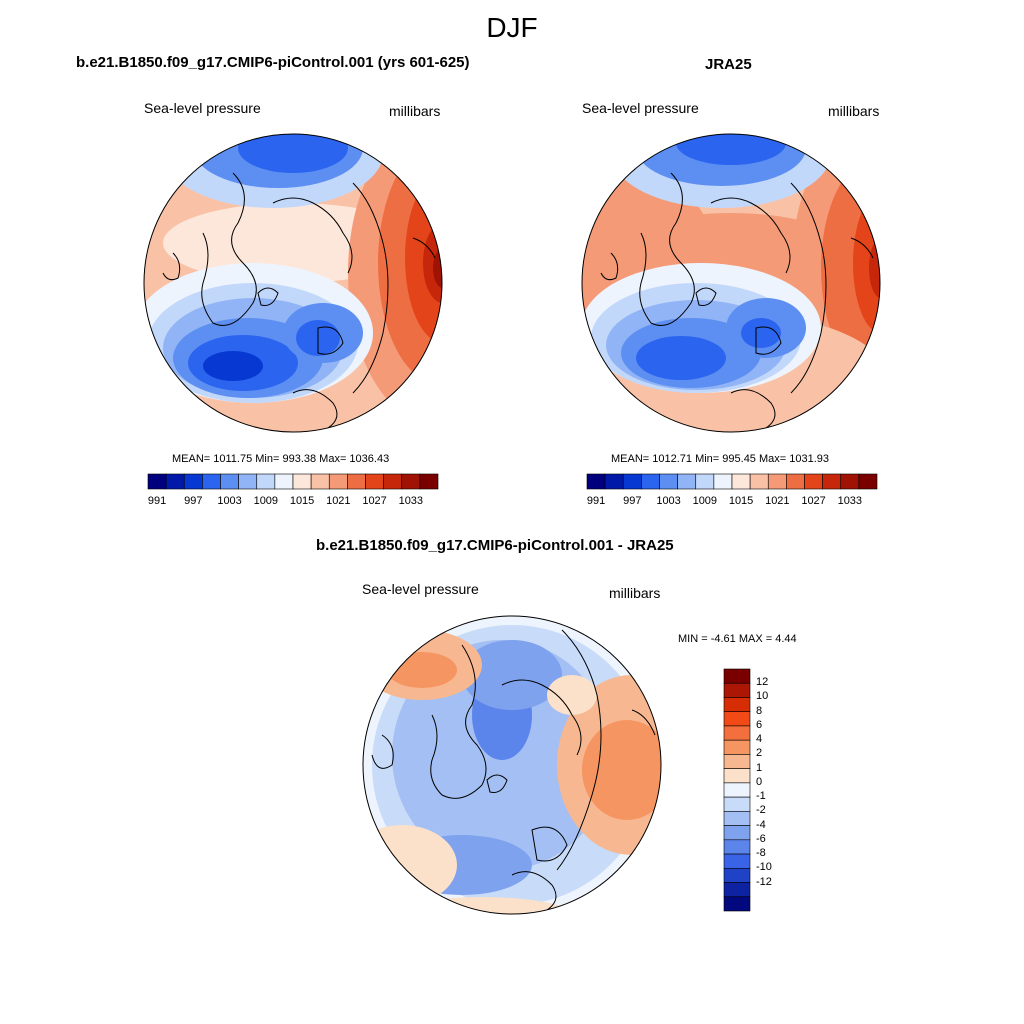 Image resolution: width=1024 pixels, height=1024 pixels. I want to click on panel1-variable-label: Sea-level pressure, so click(202, 108).